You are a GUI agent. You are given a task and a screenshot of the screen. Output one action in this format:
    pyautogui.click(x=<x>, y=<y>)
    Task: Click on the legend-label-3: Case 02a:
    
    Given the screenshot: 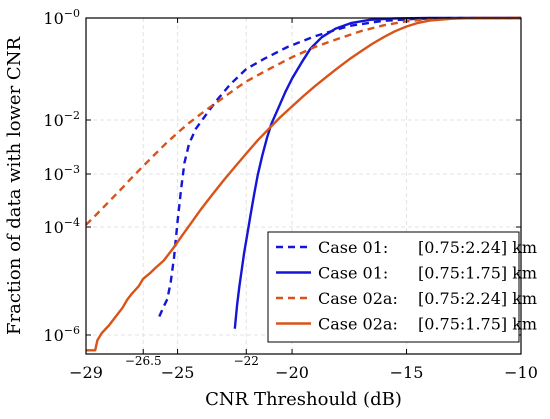 What is the action you would take?
    pyautogui.click(x=358, y=298)
    